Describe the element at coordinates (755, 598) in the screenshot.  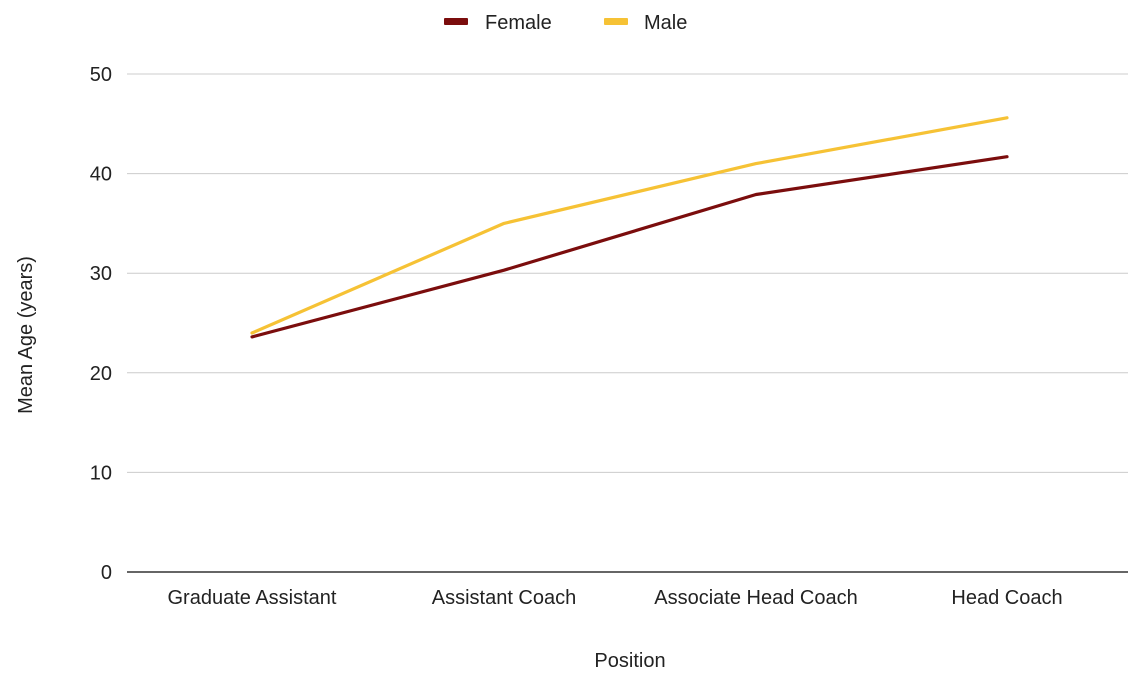
I see `x-tick-label: Associate Head Coach` at that location.